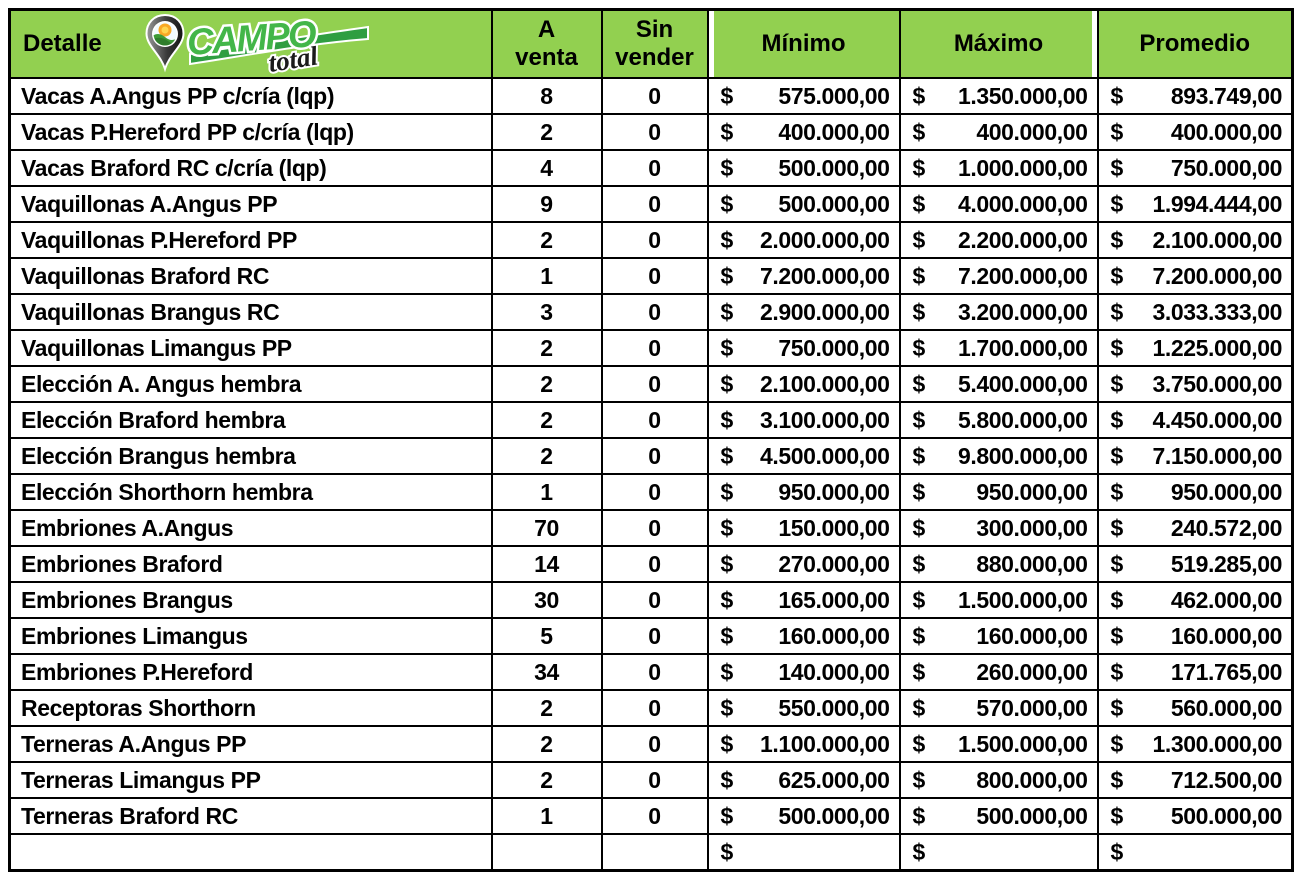  Describe the element at coordinates (834, 635) in the screenshot. I see `minimo-amount: 160.000,00` at that location.